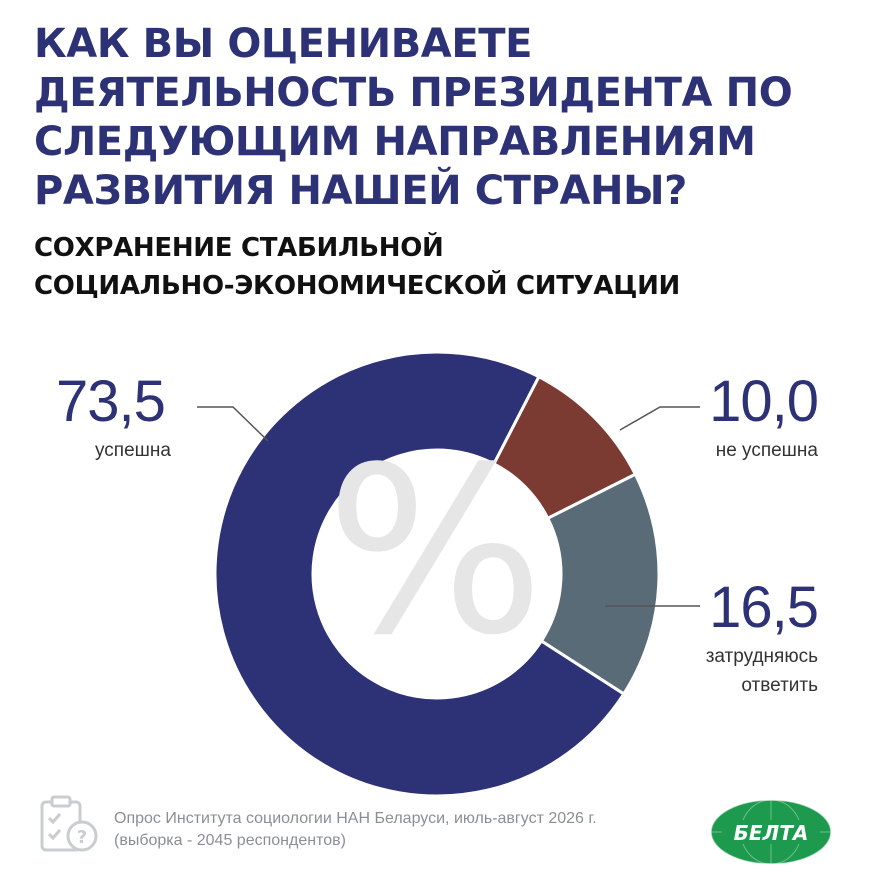  Describe the element at coordinates (111, 401) in the screenshot. I see `slice-value-success: 73,5` at that location.